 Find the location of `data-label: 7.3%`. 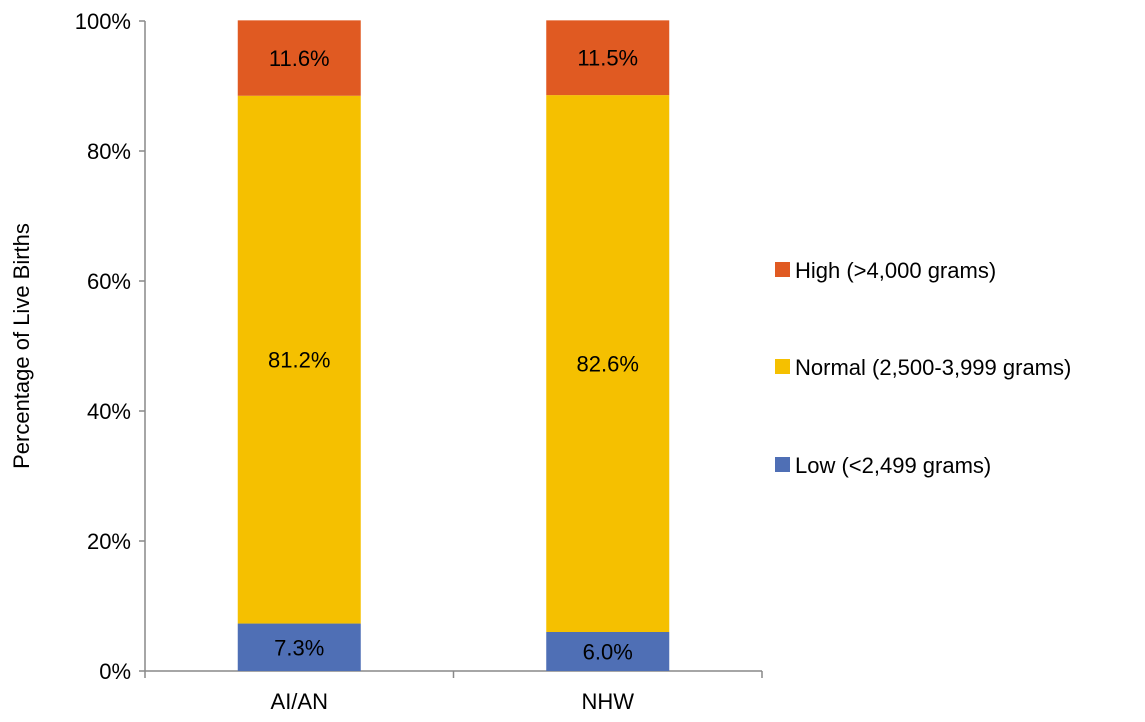

data-label: 7.3% is located at coordinates (299, 647).